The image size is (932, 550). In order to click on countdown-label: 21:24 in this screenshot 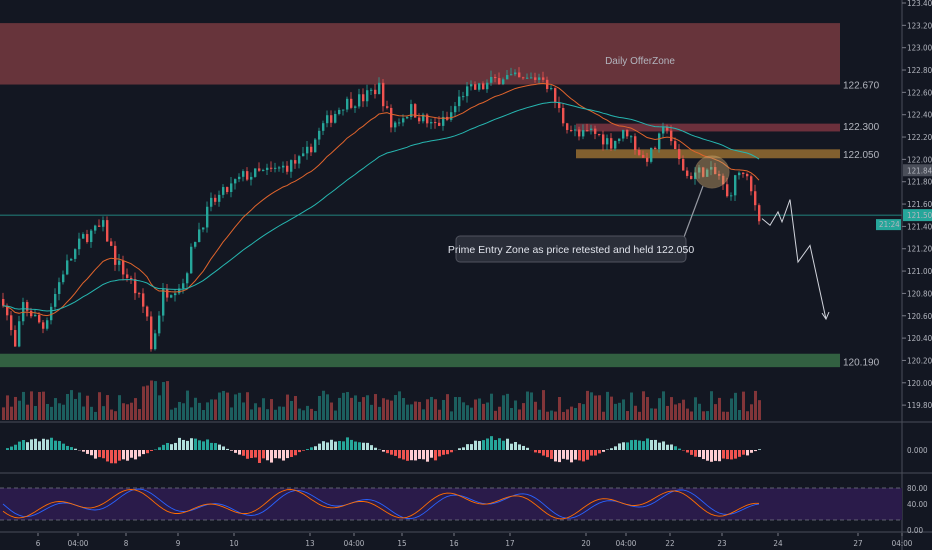, I will do `click(889, 224)`.